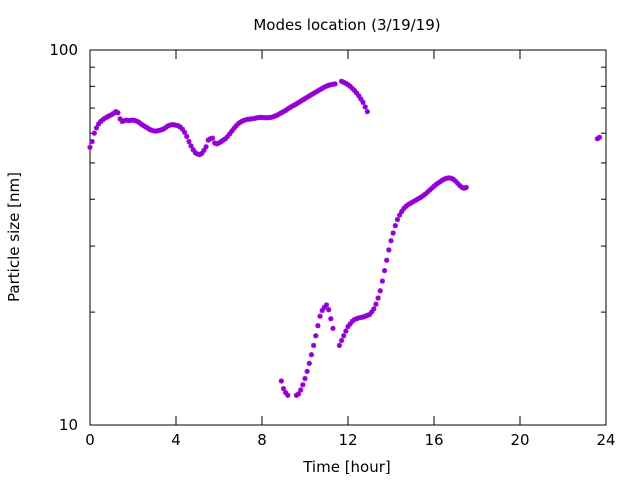  Describe the element at coordinates (519, 440) in the screenshot. I see `x-tick-label: 20` at that location.